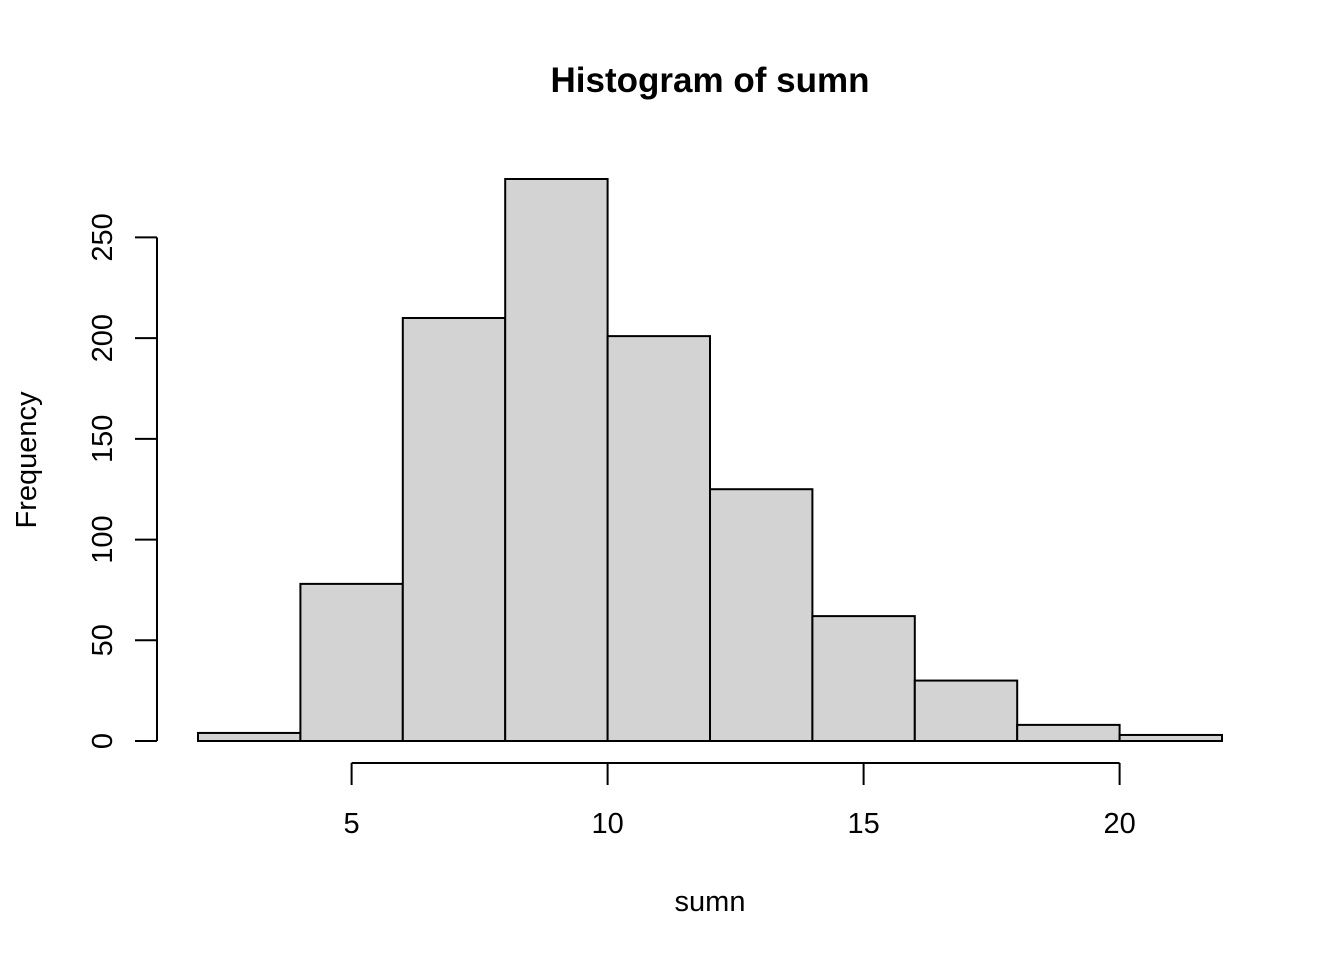 Image resolution: width=1344 pixels, height=960 pixels. I want to click on x-axis: 5 10 15 20, so click(740, 801).